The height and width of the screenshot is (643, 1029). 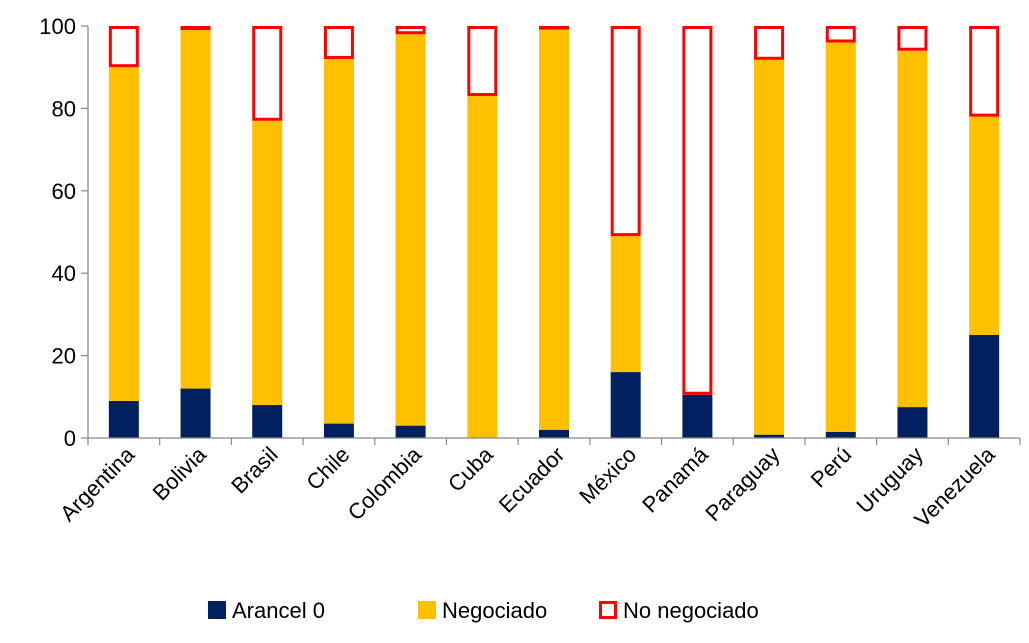 What do you see at coordinates (410, 30) in the screenshot?
I see `bar-colombia-no-negociado` at bounding box center [410, 30].